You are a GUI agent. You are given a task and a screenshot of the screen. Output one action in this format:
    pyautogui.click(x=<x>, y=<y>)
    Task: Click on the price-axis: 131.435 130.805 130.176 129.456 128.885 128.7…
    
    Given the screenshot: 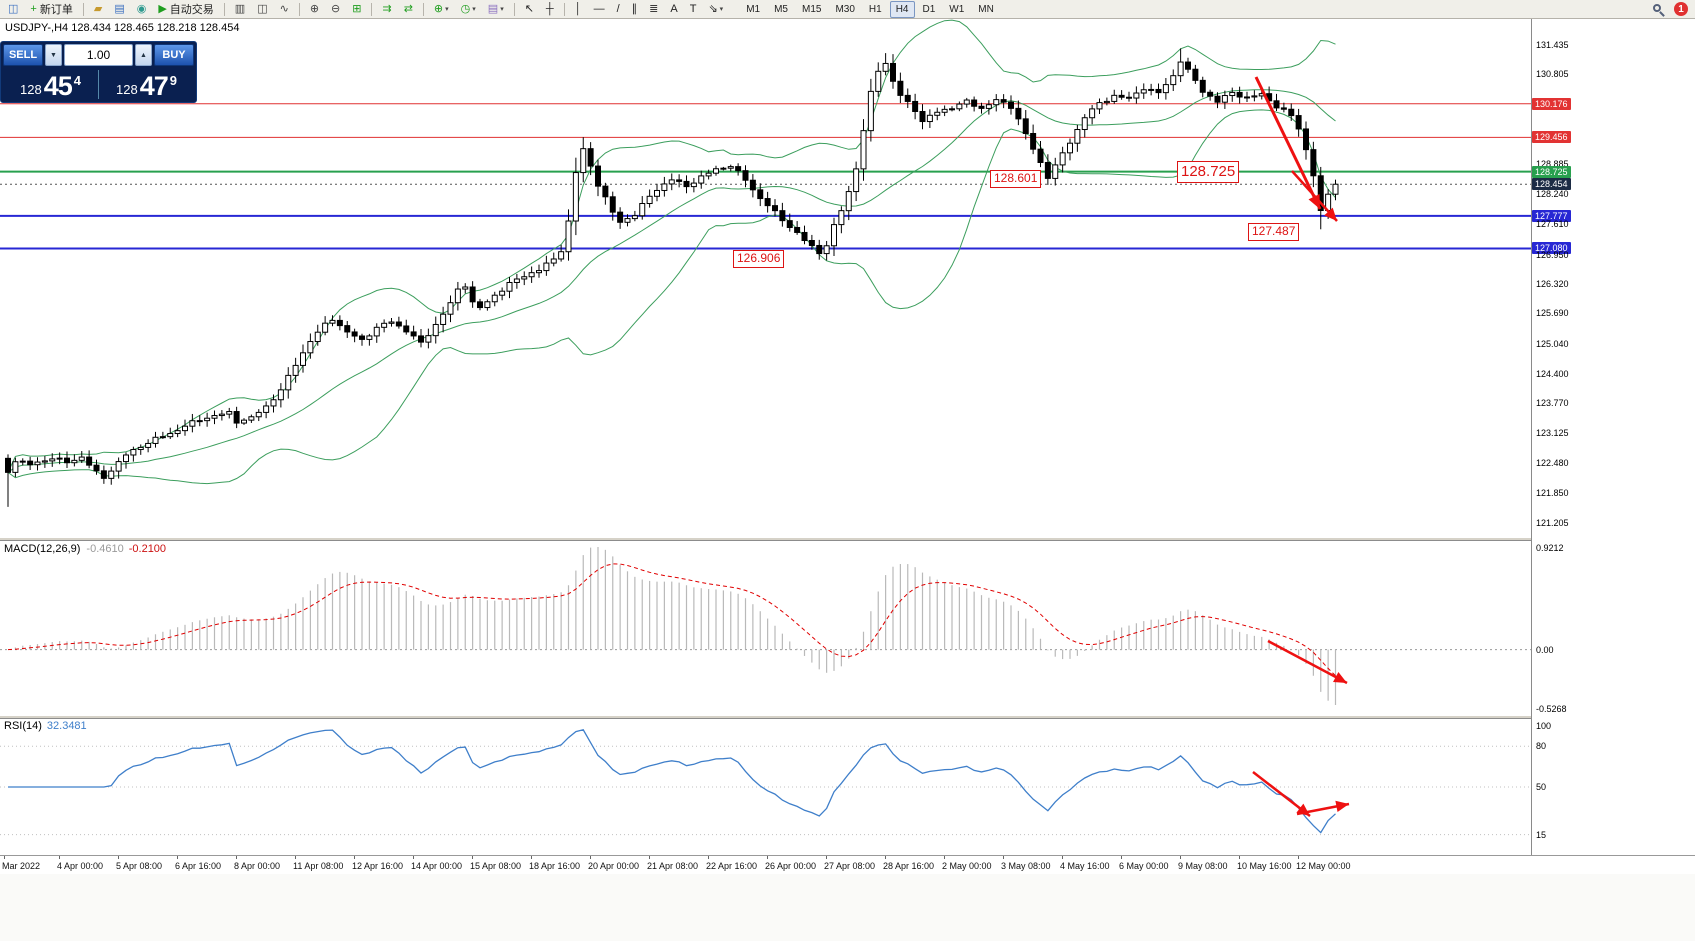 What is the action you would take?
    pyautogui.click(x=1613, y=437)
    